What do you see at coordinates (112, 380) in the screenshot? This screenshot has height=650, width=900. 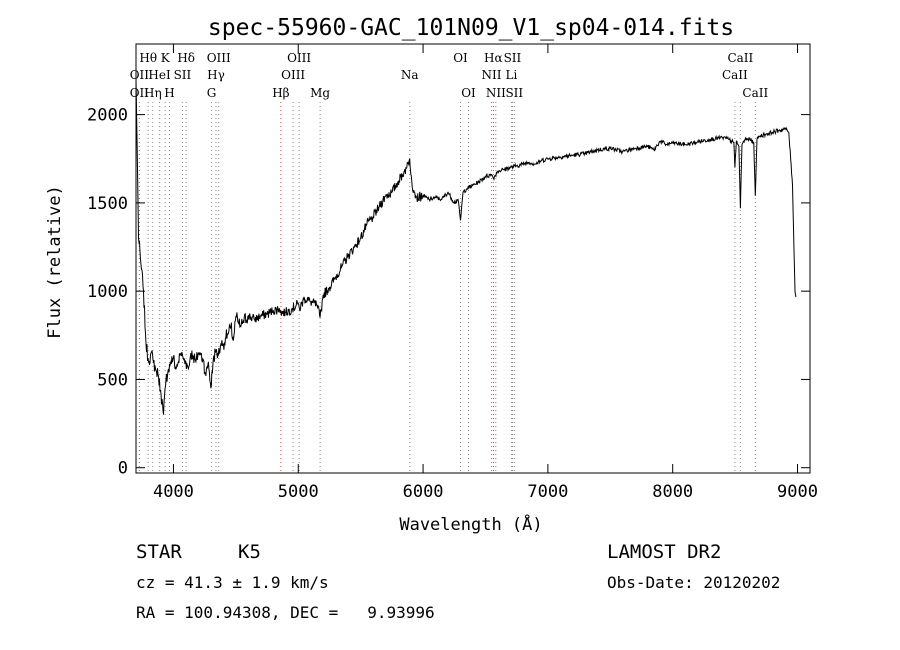 I see `y-tick-label: 500` at bounding box center [112, 380].